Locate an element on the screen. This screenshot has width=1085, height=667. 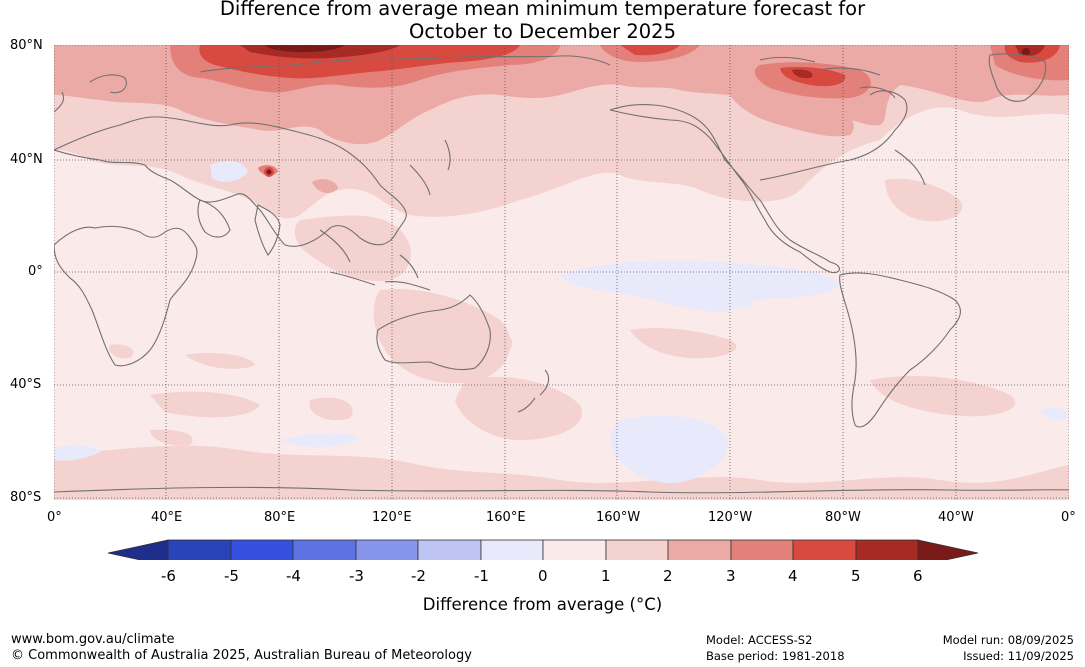
lon-label-160e: 160°E is located at coordinates (506, 517).